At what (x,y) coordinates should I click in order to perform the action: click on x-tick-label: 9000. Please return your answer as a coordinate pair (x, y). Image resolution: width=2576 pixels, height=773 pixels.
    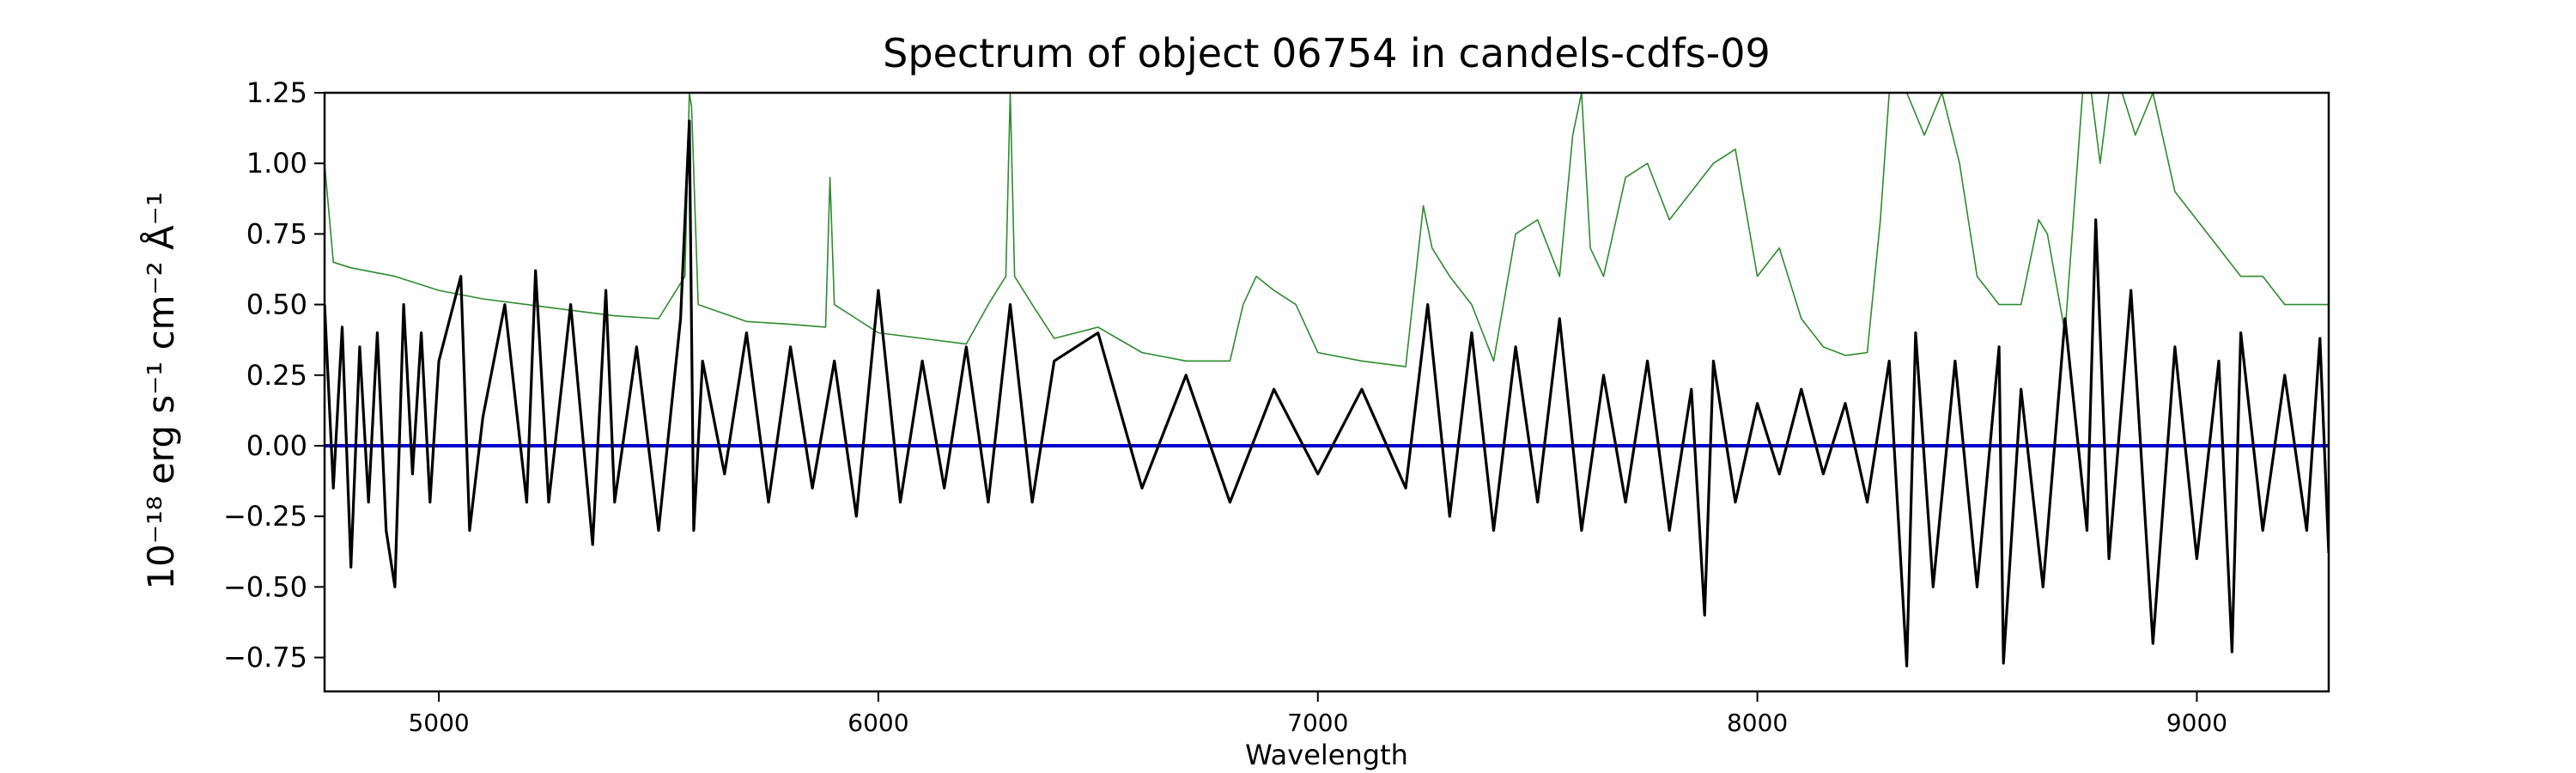
    Looking at the image, I should click on (2196, 723).